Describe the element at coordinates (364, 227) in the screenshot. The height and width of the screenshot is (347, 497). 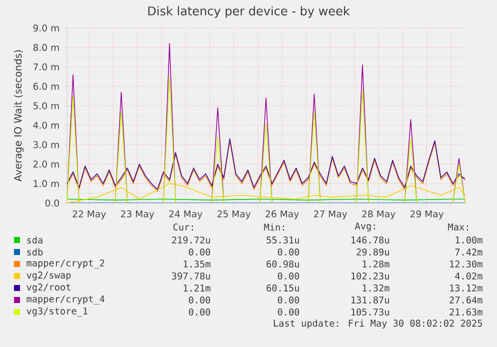
I see `text: Avg:` at that location.